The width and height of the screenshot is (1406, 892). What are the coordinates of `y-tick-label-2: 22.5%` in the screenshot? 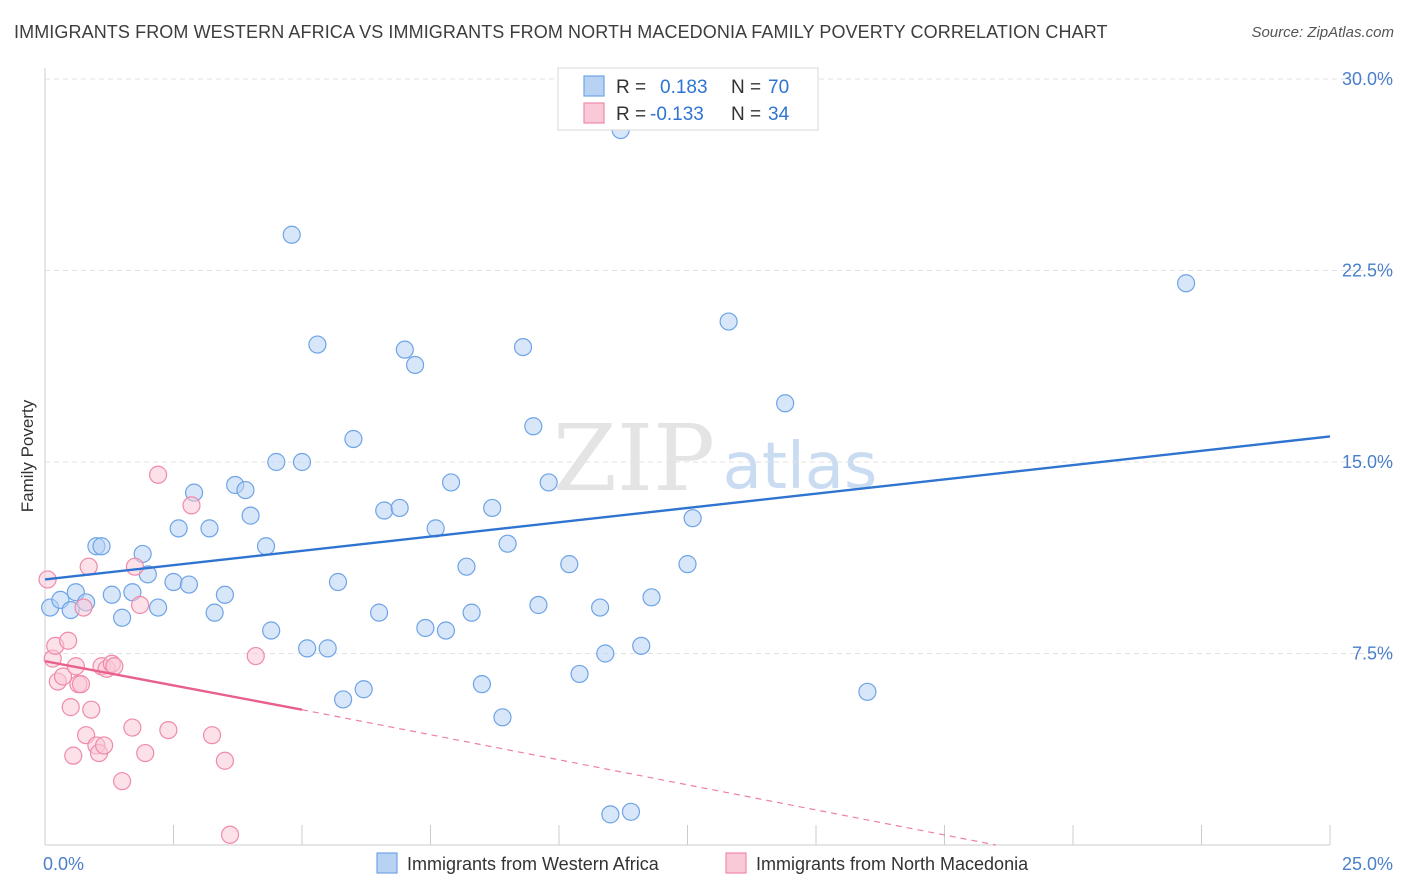 It's located at (1367, 271).